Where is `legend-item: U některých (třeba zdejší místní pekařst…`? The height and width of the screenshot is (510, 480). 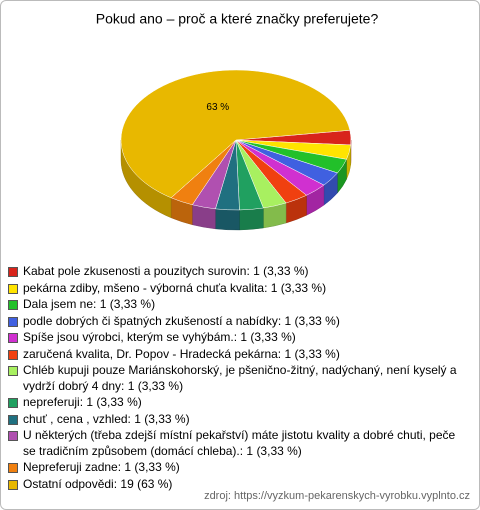 legend-item: U některých (třeba zdejší místní pekařst… is located at coordinates (234, 443).